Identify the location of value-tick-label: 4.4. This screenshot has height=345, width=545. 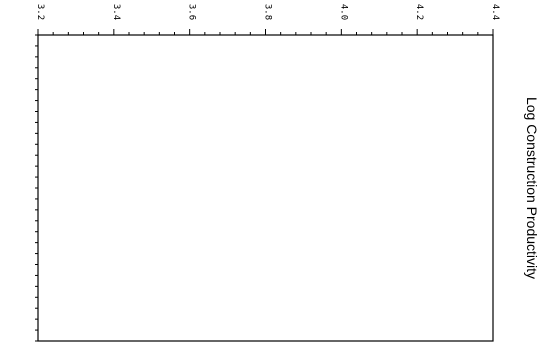
(495, 12).